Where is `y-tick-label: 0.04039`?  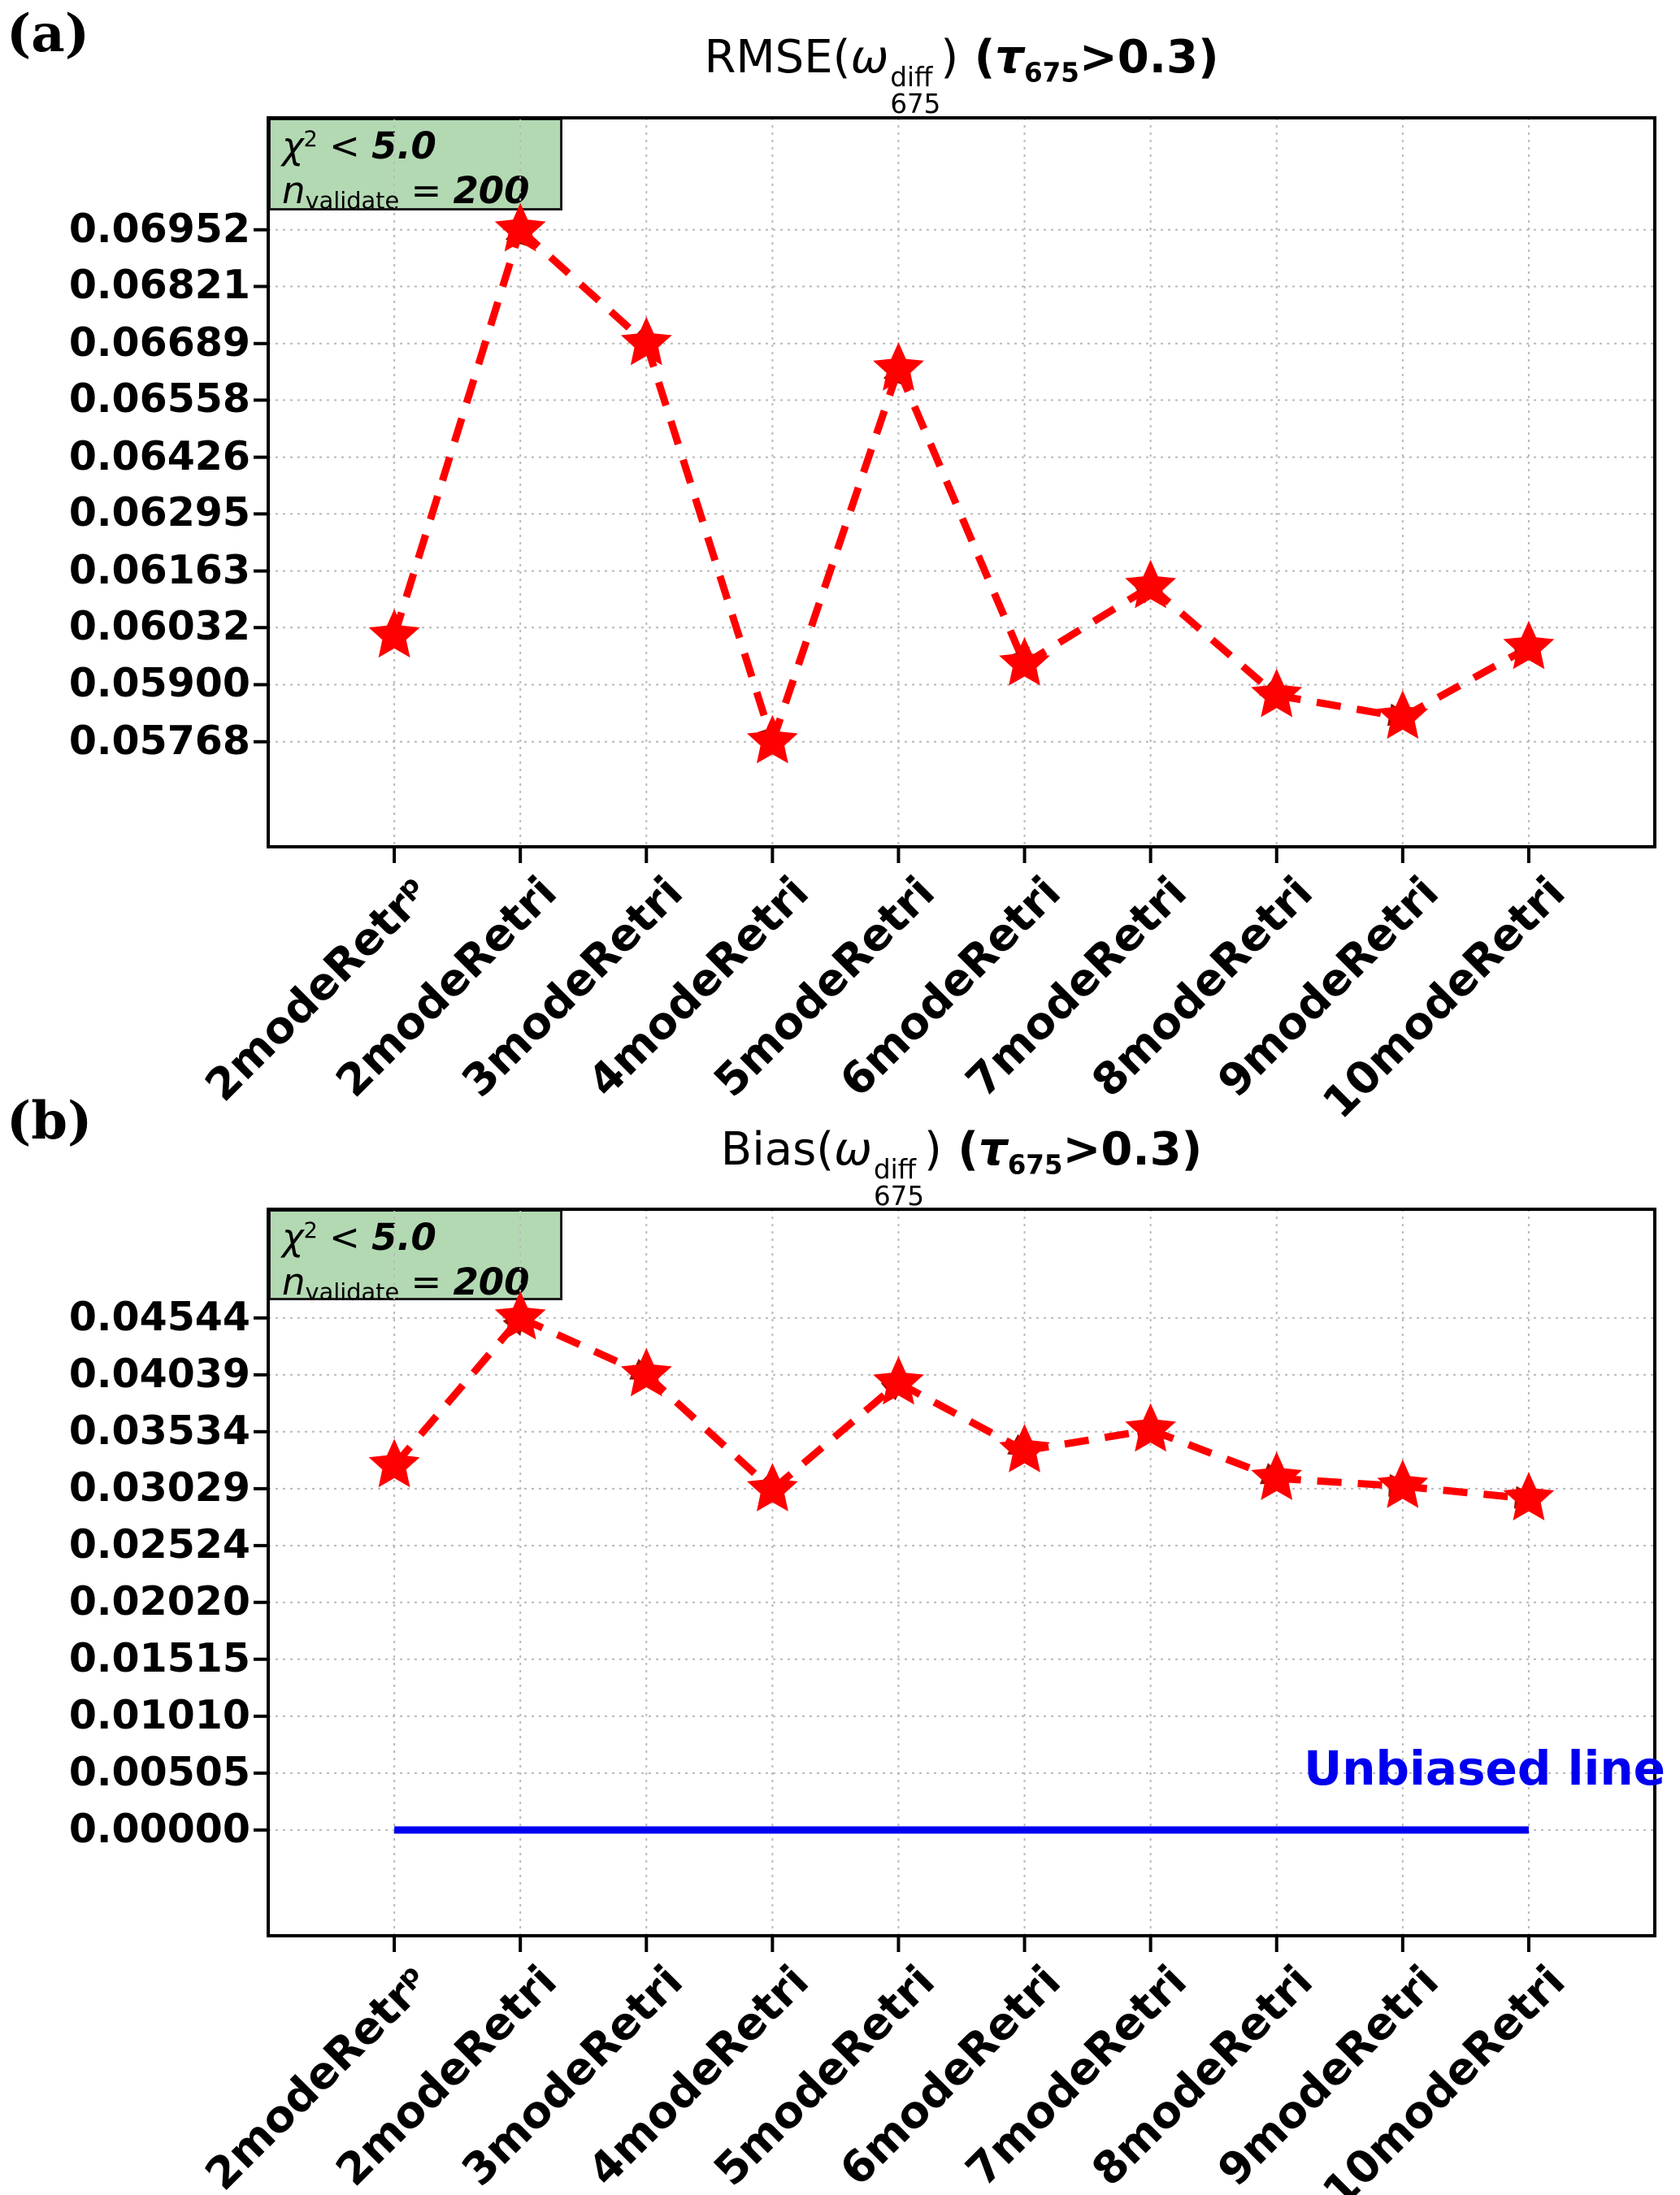
y-tick-label: 0.04039 is located at coordinates (159, 1373).